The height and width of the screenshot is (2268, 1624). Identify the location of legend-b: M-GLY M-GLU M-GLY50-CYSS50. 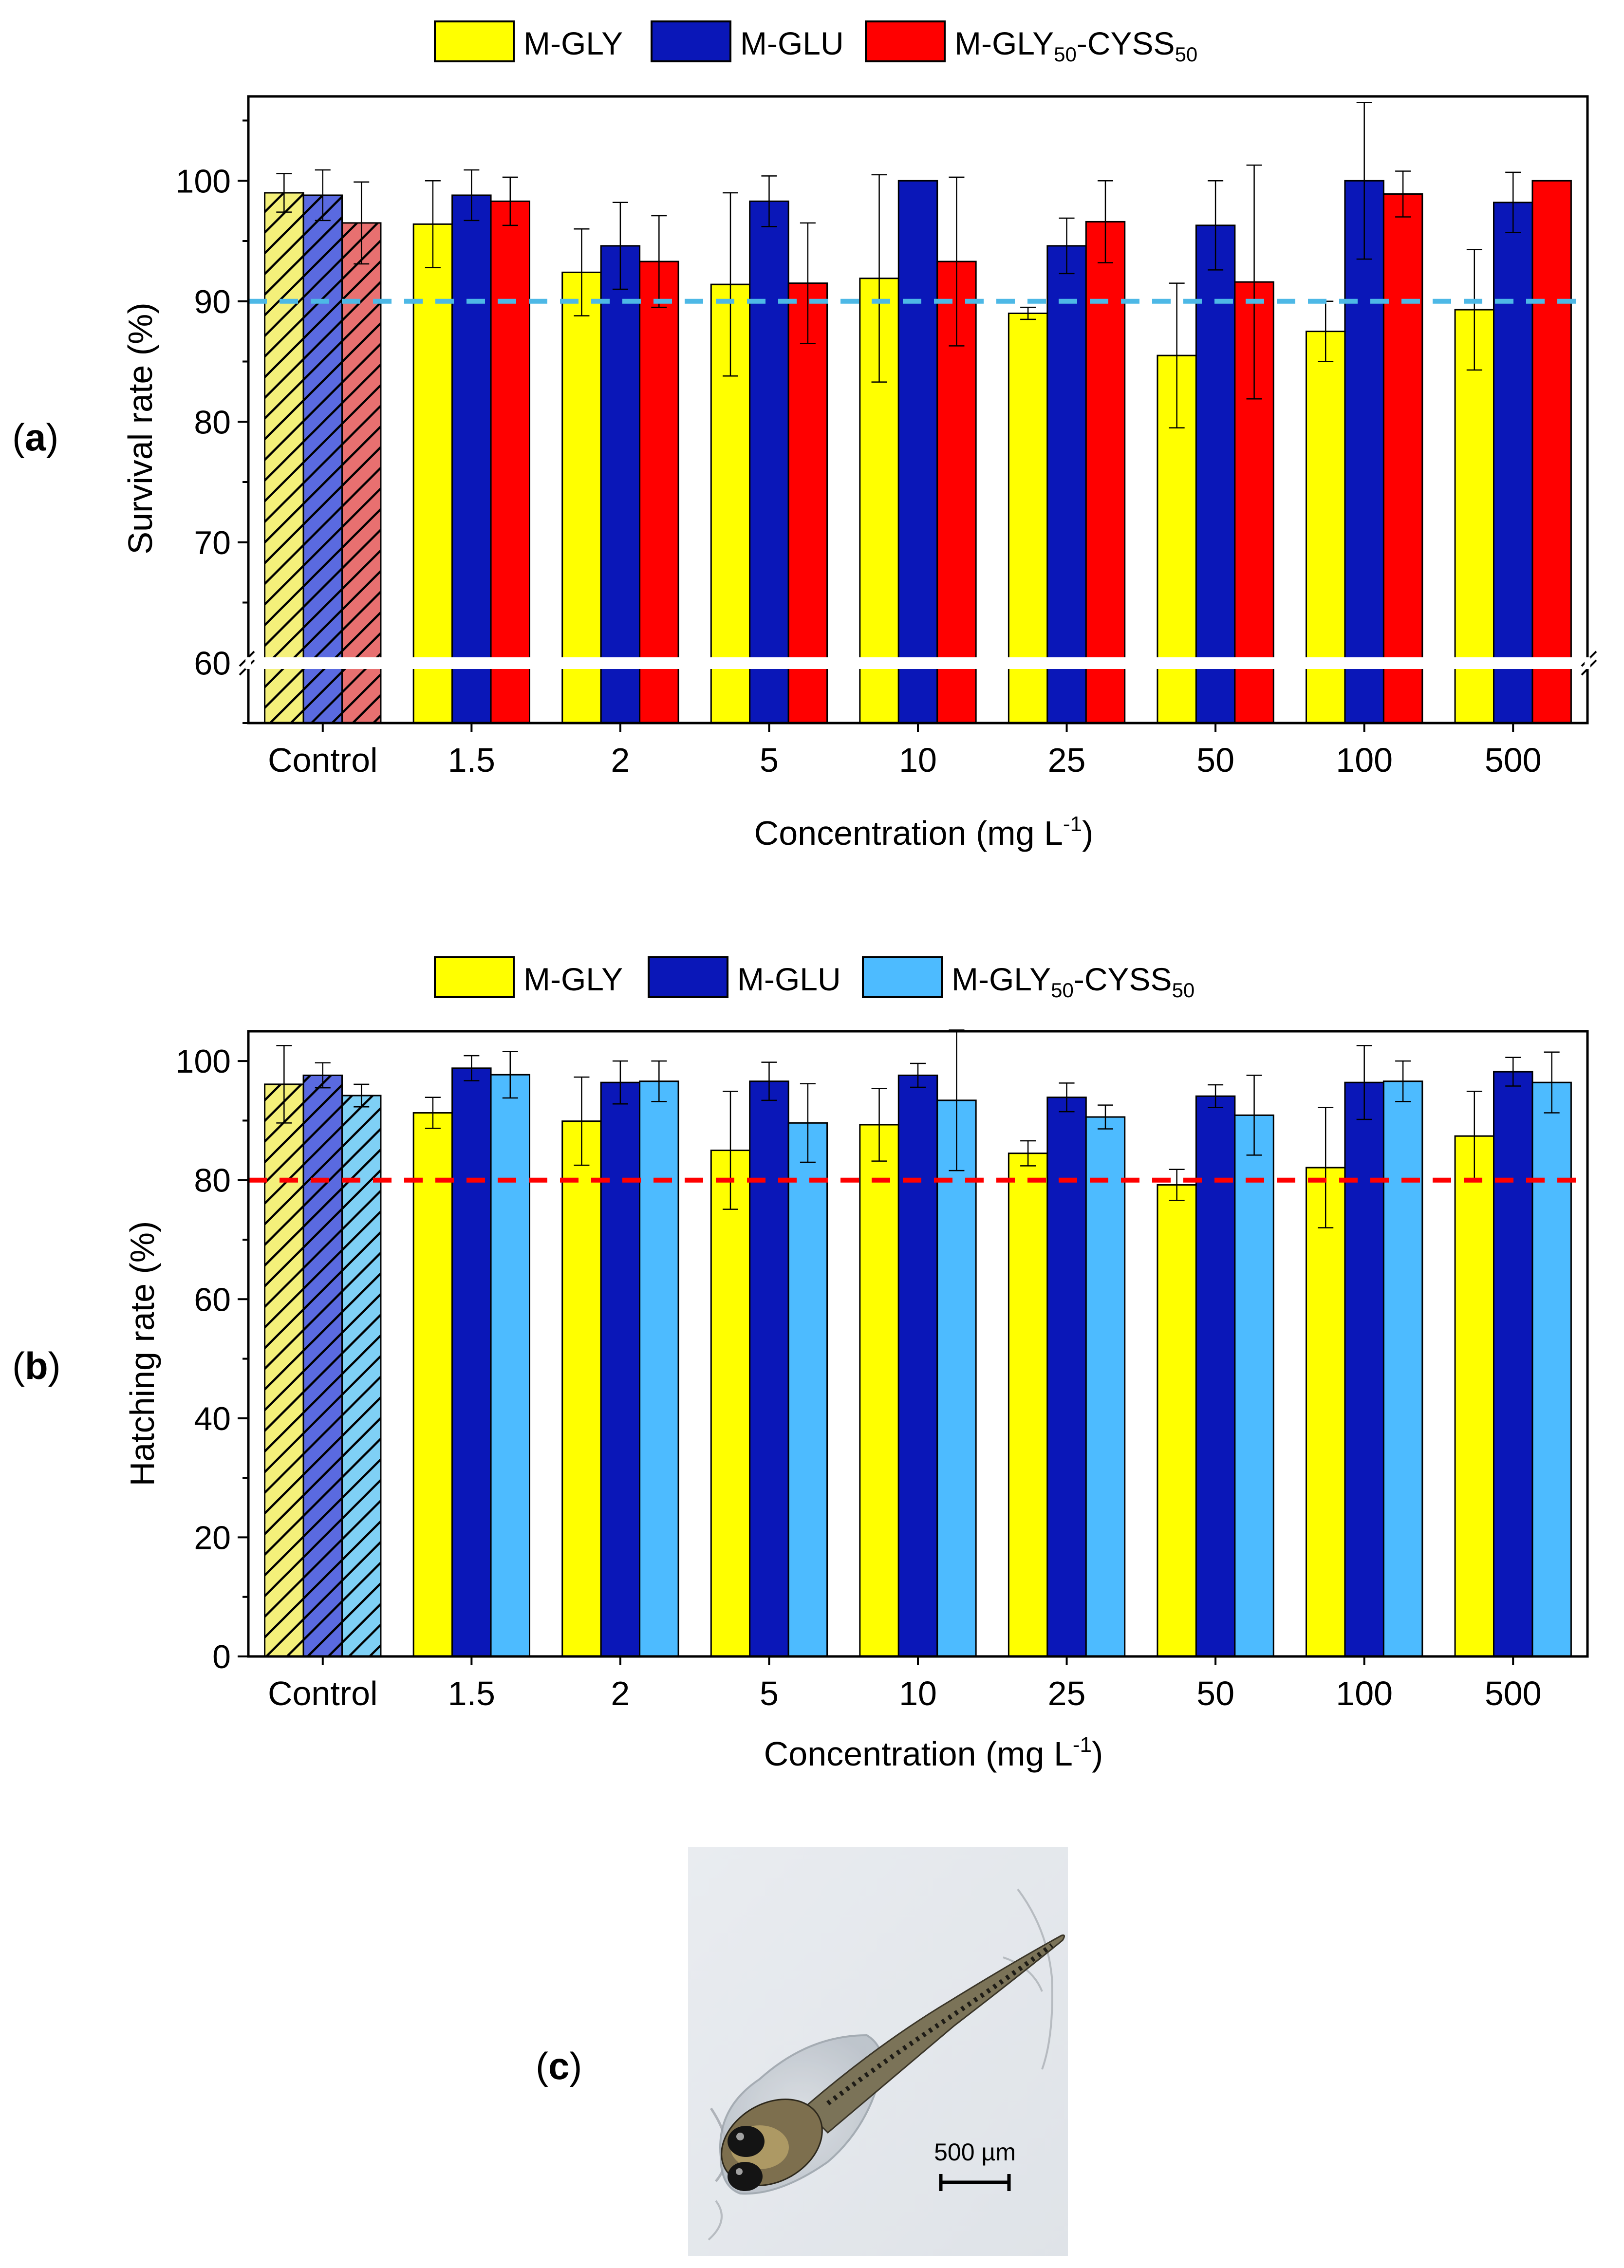
(814, 979).